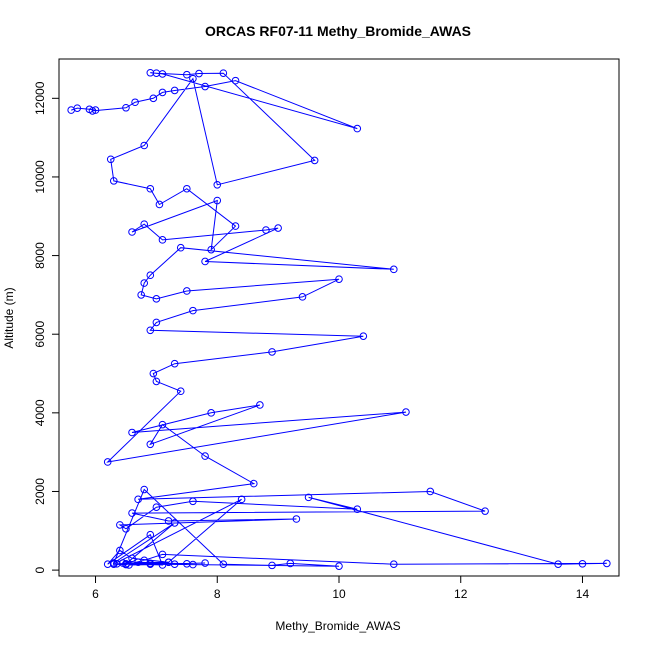 This screenshot has width=650, height=650. I want to click on x-axis-label: Methy_Bromide_AWAS, so click(337, 626).